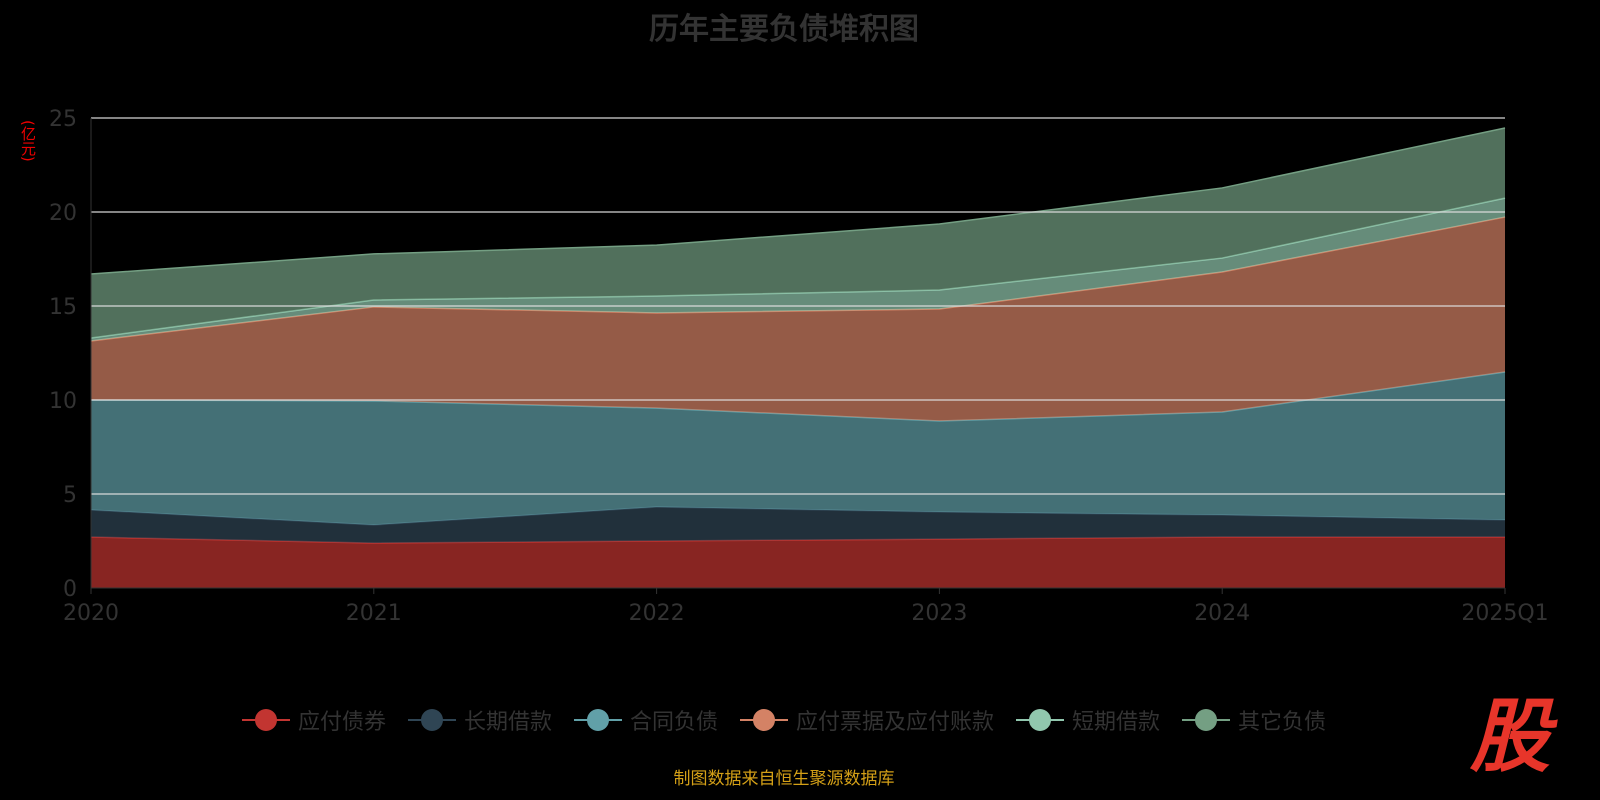 The width and height of the screenshot is (1600, 800). I want to click on x-tick-label: 2024, so click(1222, 613).